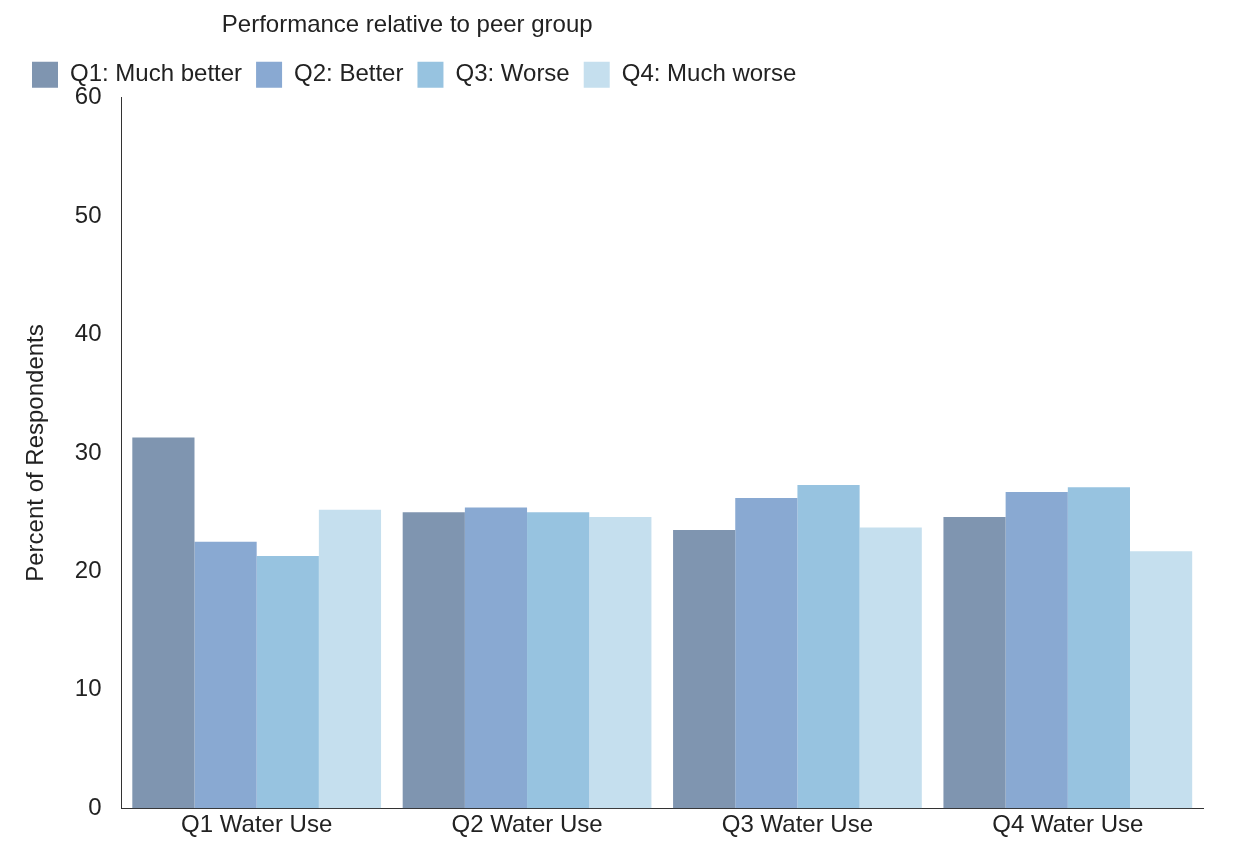 The height and width of the screenshot is (861, 1235). What do you see at coordinates (88, 570) in the screenshot?
I see `y-tick-label: 20` at bounding box center [88, 570].